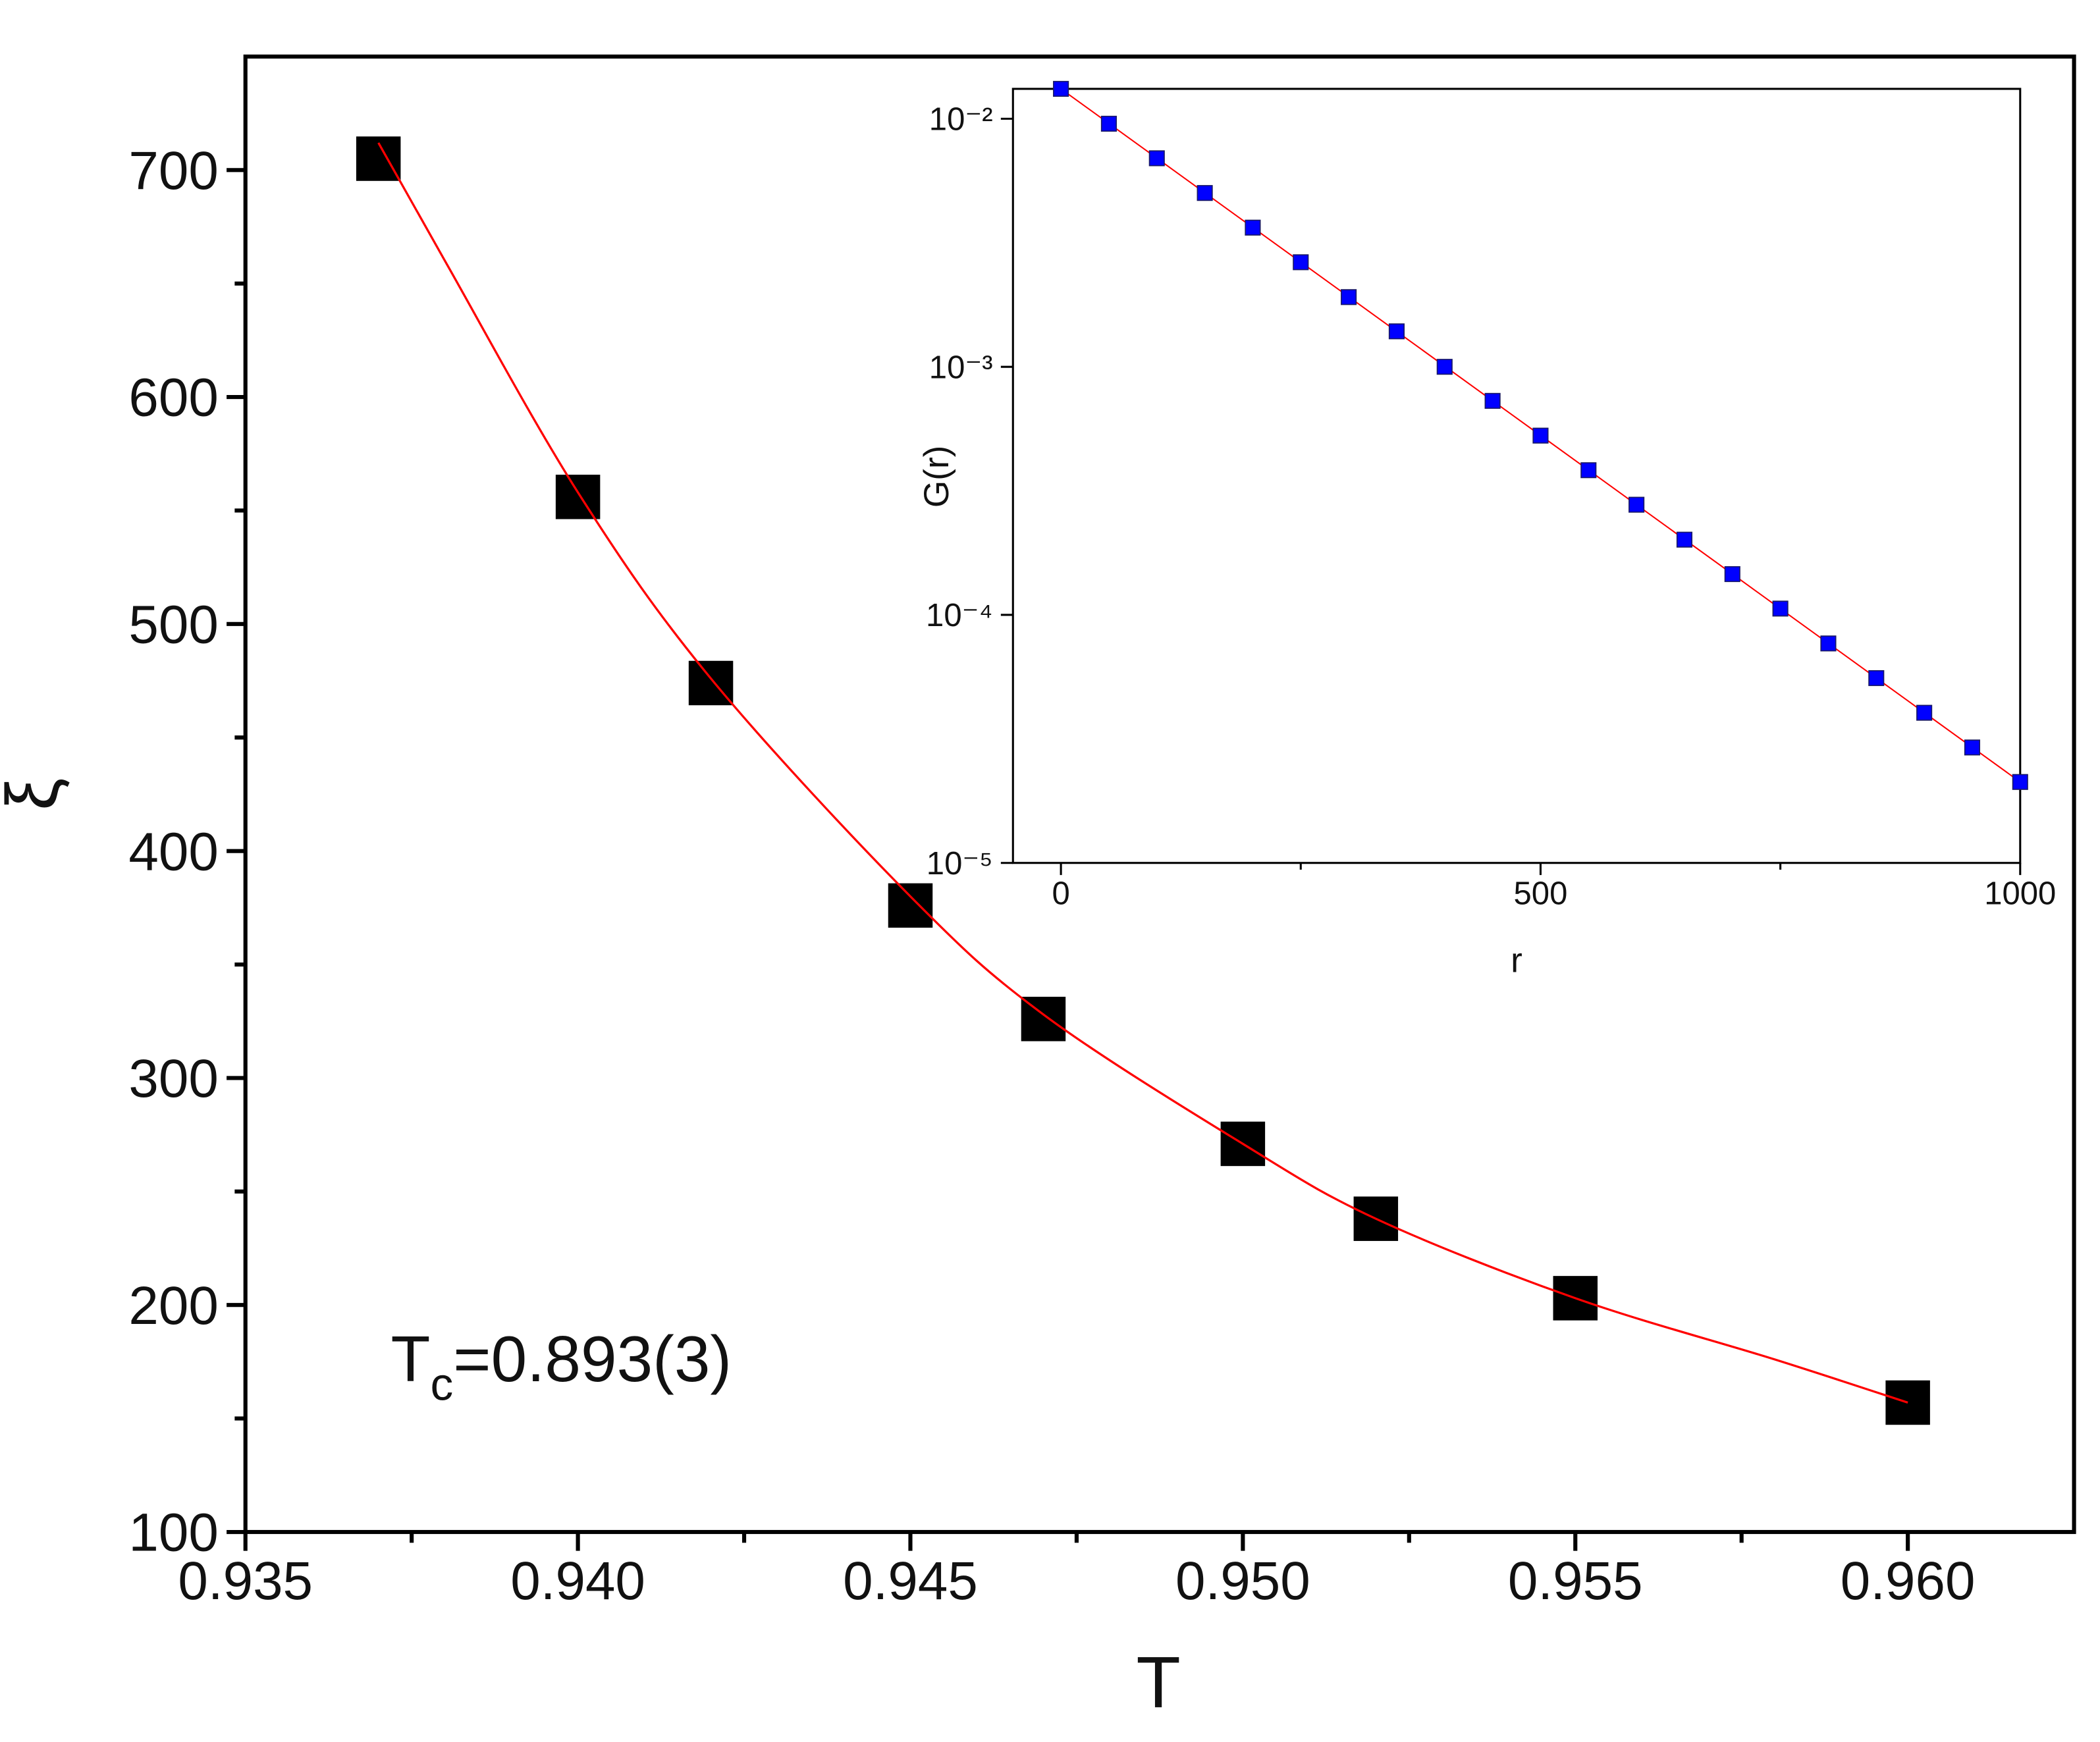  I want to click on x-tick-label: 1000, so click(2020, 893).